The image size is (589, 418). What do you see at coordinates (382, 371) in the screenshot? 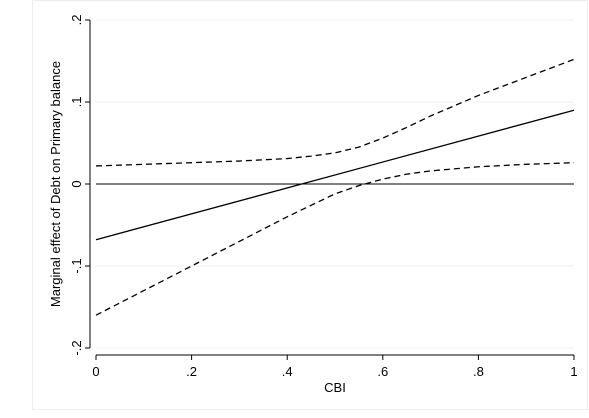
I see `x-tick-label-3: .6` at bounding box center [382, 371].